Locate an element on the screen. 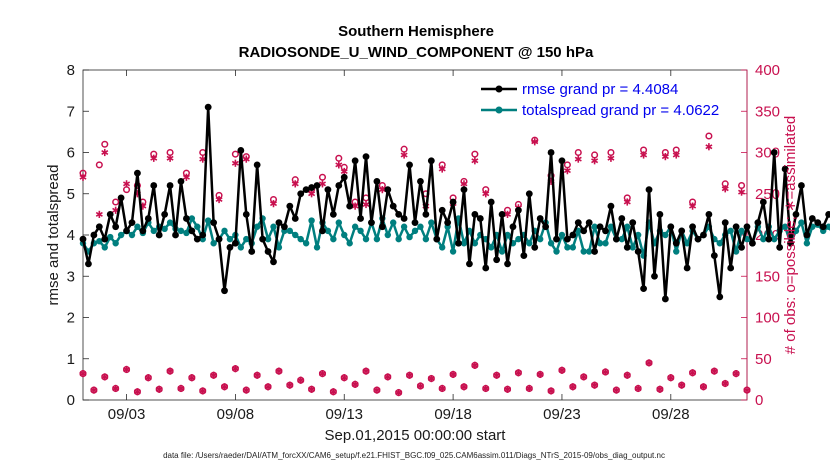 The image size is (830, 470). legend-label-rmse: rmse grand pr = 4.4084 is located at coordinates (600, 89).